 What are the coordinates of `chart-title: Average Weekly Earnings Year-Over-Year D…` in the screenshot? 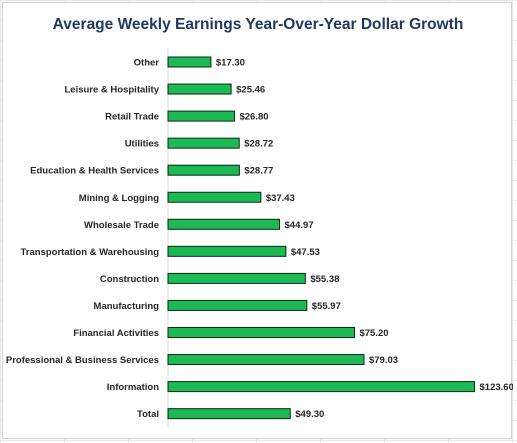 It's located at (258, 24).